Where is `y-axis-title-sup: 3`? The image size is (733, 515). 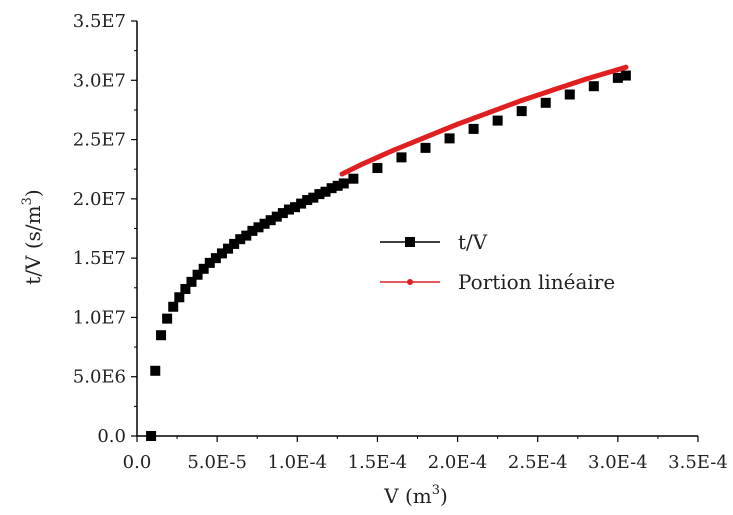
y-axis-title-sup: 3 is located at coordinates (27, 201).